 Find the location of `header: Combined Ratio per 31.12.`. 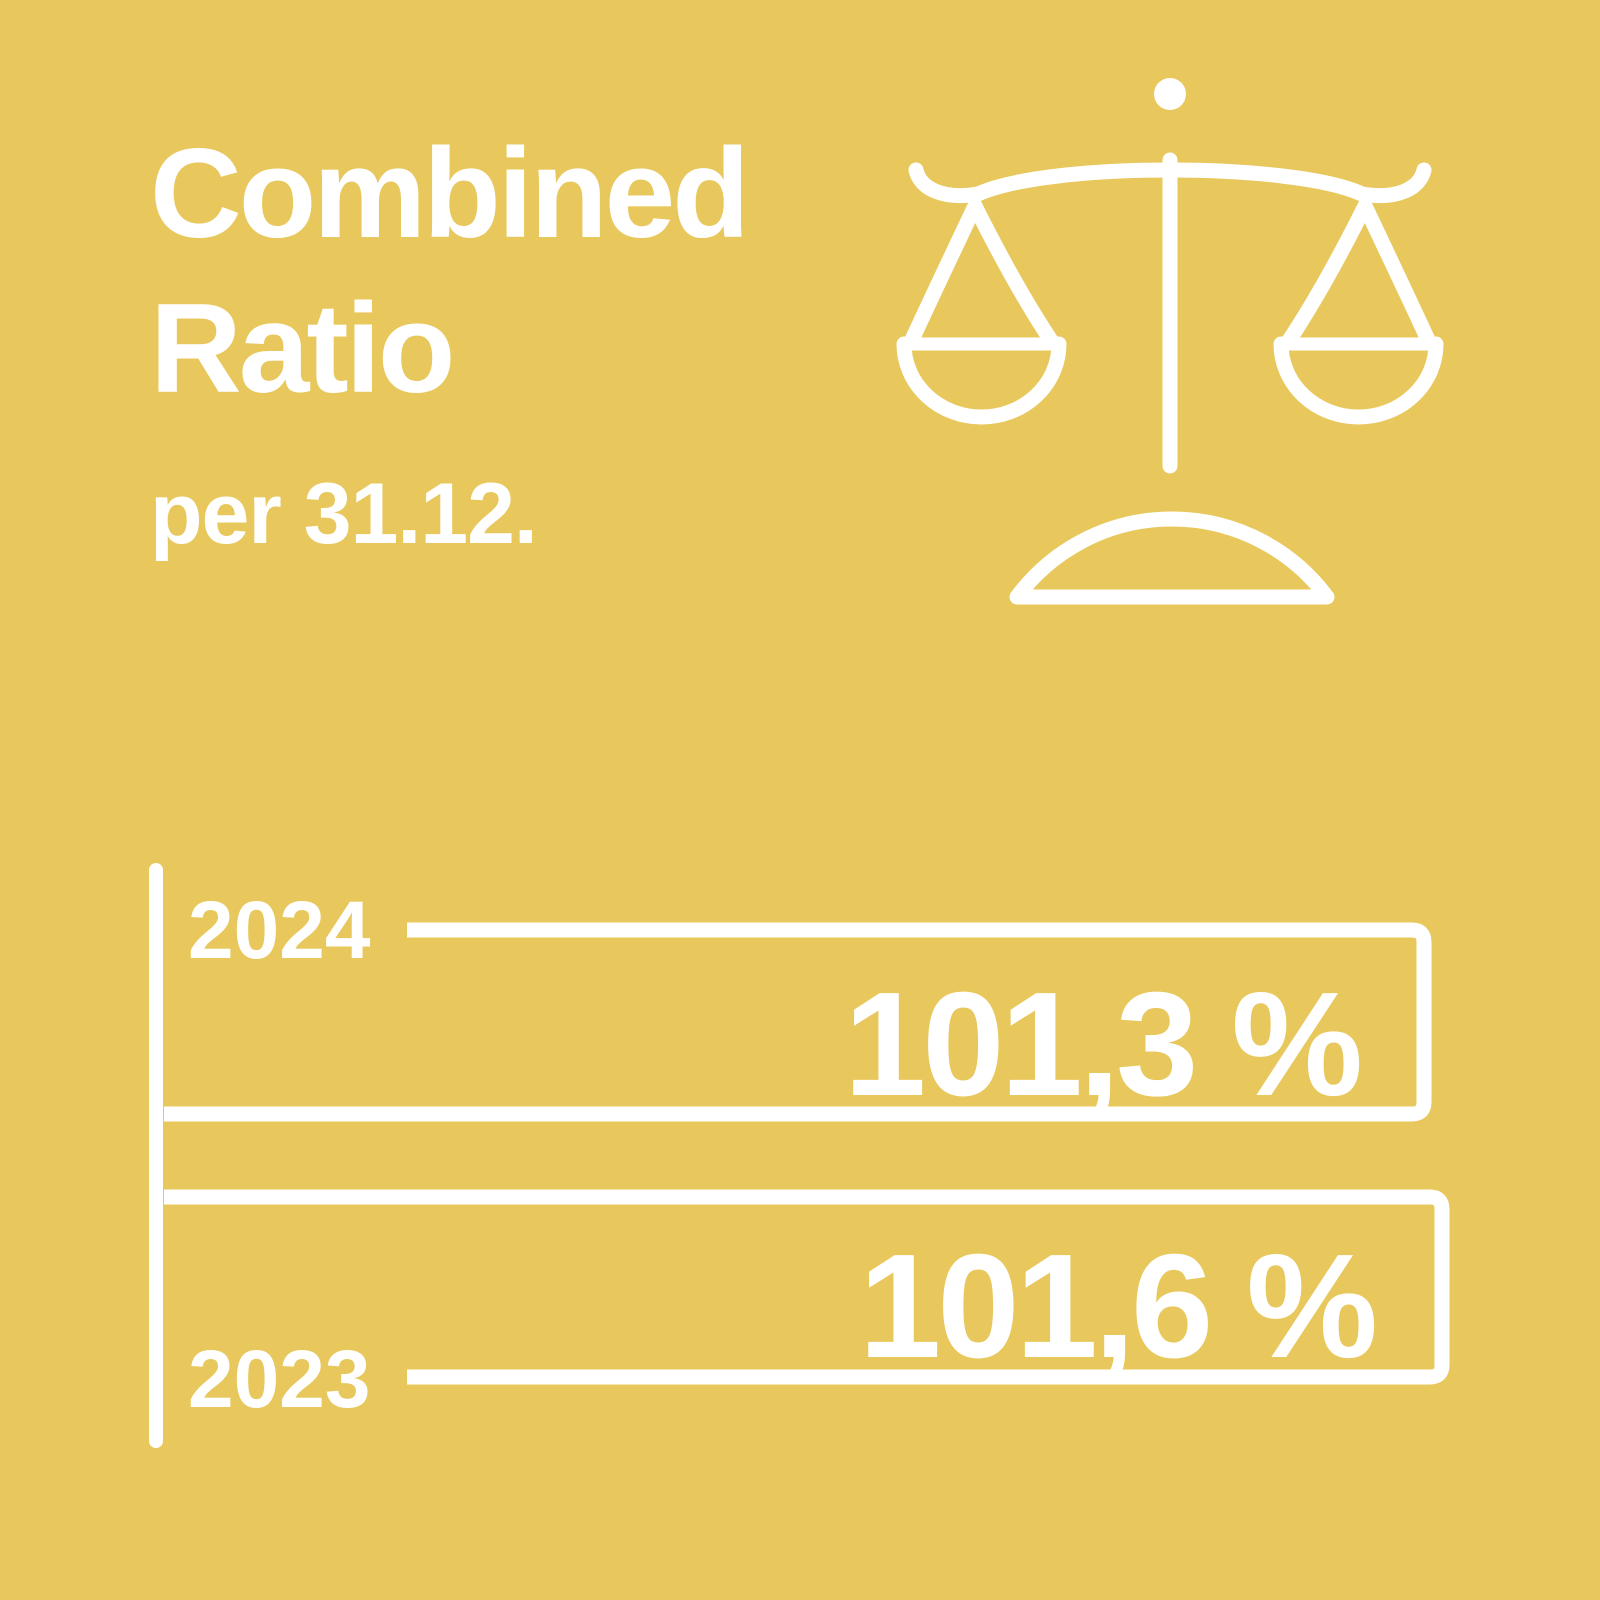

header: Combined Ratio per 31.12. is located at coordinates (450, 342).